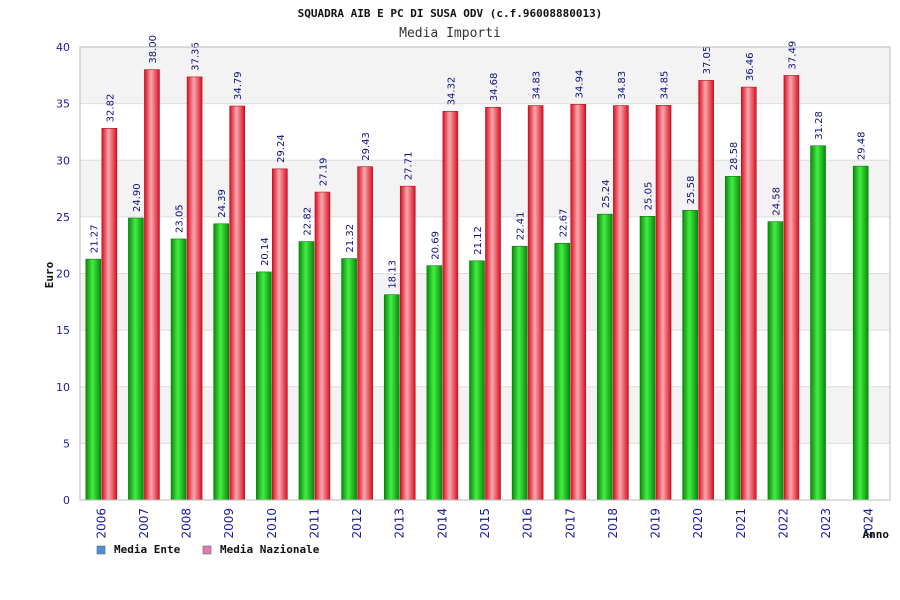  Describe the element at coordinates (570, 523) in the screenshot. I see `x-tick-label: 2017` at that location.